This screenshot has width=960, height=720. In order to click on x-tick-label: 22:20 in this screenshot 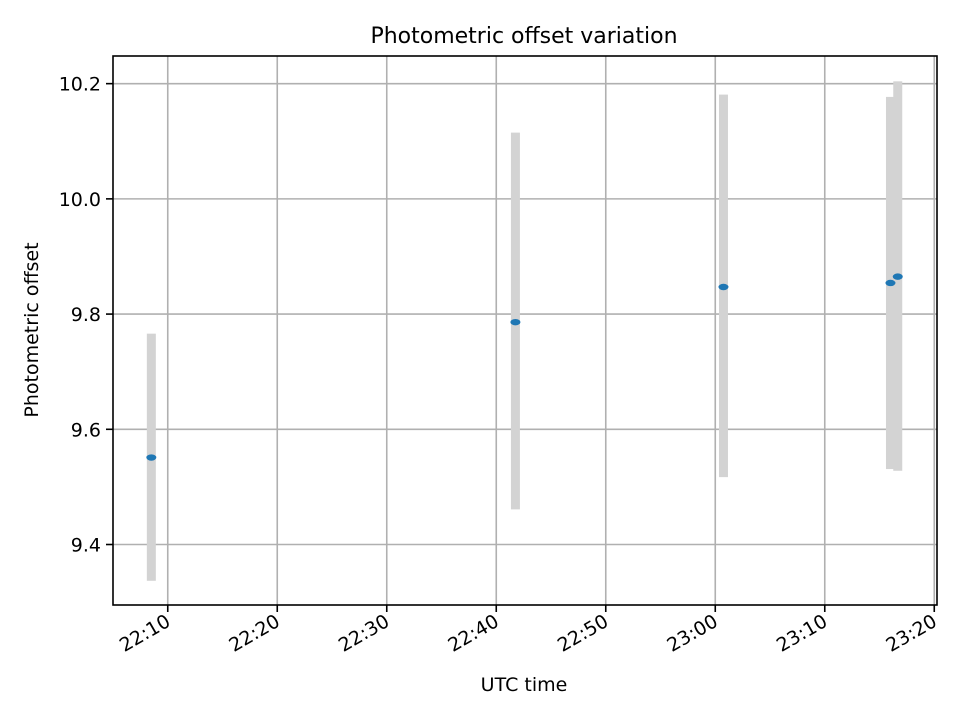, I will do `click(254, 633)`.